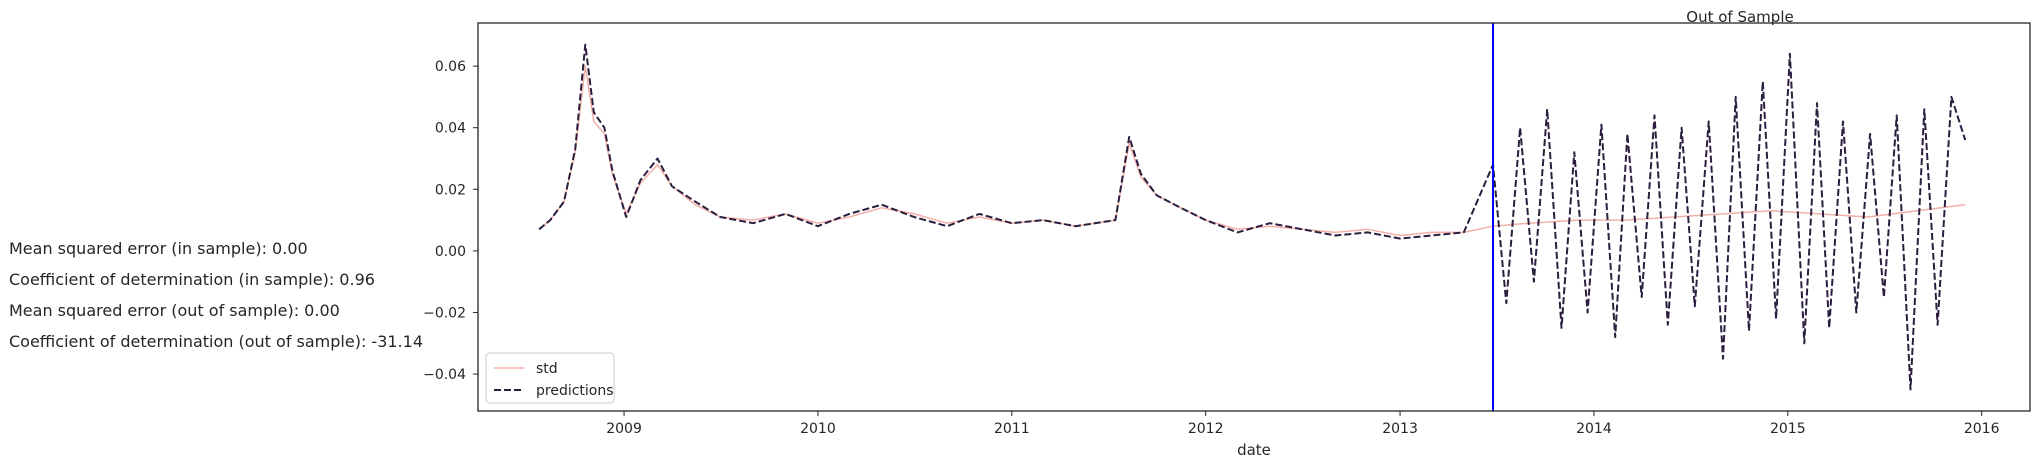 This screenshot has height=466, width=2036. Describe the element at coordinates (1254, 450) in the screenshot. I see `x-axis-label: date` at that location.